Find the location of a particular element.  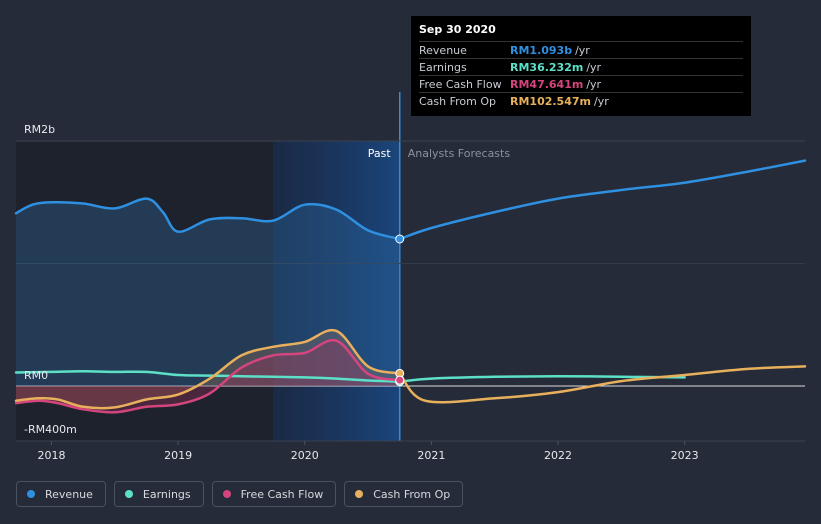

marker-fcf is located at coordinates (400, 380).